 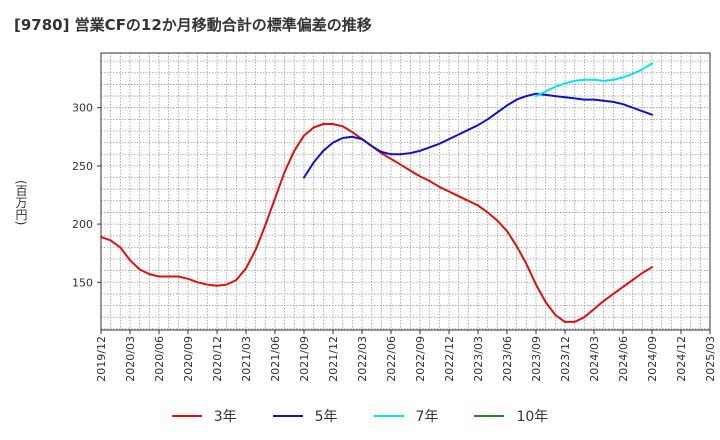 What do you see at coordinates (360, 416) in the screenshot?
I see `legend: 3年 5年 7年 10年` at bounding box center [360, 416].